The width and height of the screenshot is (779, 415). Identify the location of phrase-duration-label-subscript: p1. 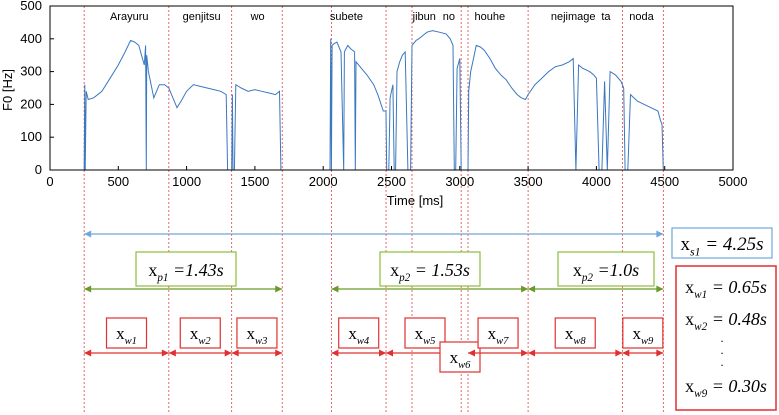
(162, 278).